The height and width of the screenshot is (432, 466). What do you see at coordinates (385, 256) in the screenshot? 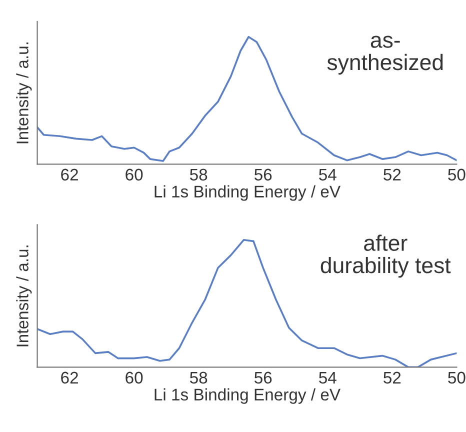
I see `annotation: after durability test` at bounding box center [385, 256].